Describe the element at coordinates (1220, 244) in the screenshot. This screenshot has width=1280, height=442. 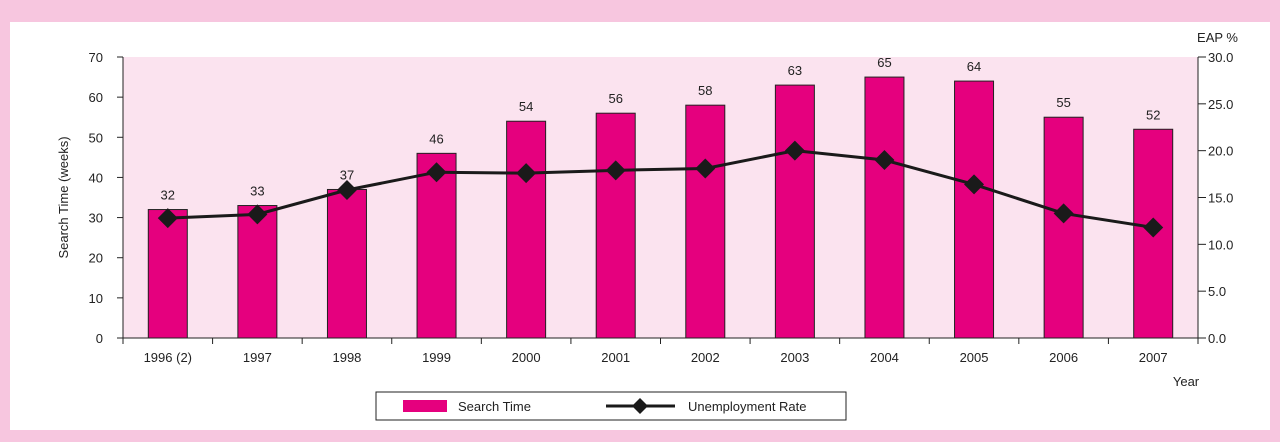
I see `right-tick-label: 10.0` at that location.